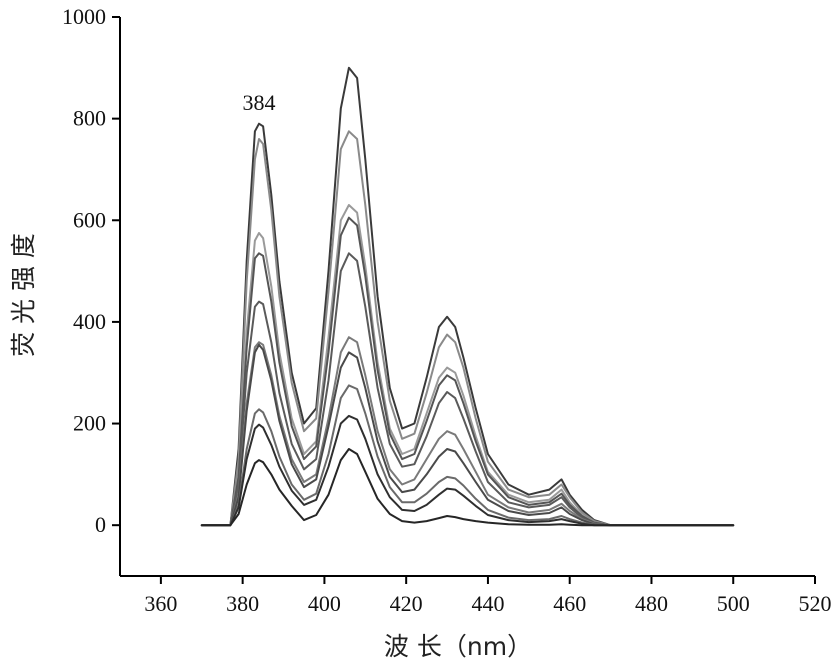  Describe the element at coordinates (84, 16) in the screenshot. I see `y-tick-label: 1000` at that location.